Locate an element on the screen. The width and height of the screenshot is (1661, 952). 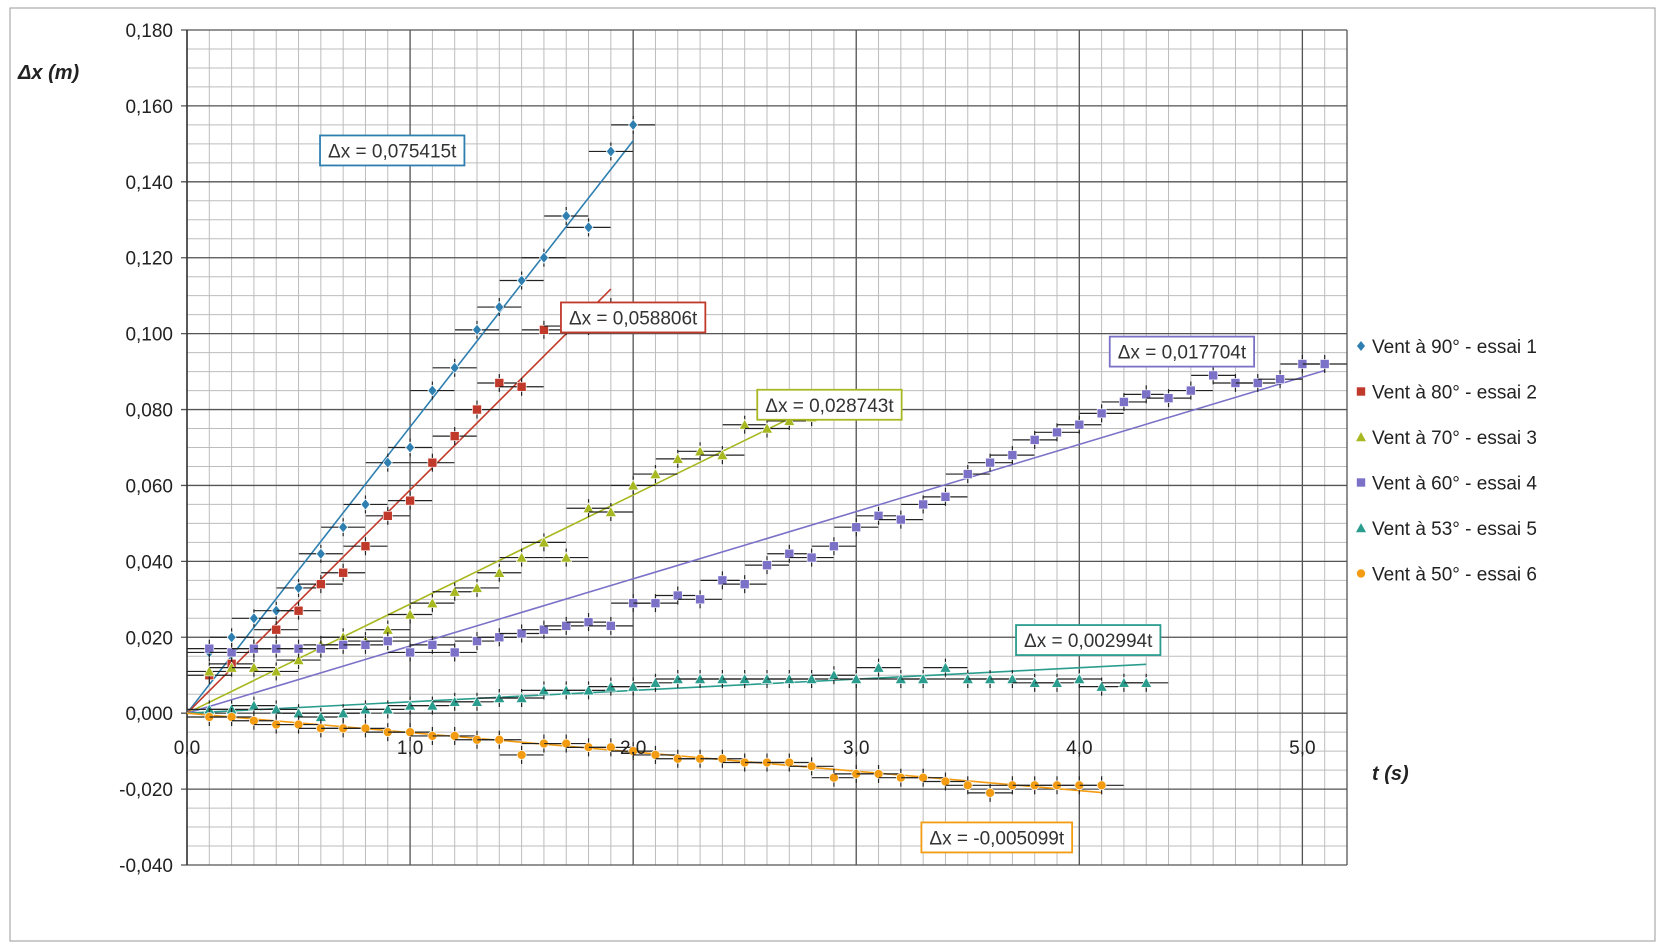
y-tick-label: 0,180 is located at coordinates (149, 31).